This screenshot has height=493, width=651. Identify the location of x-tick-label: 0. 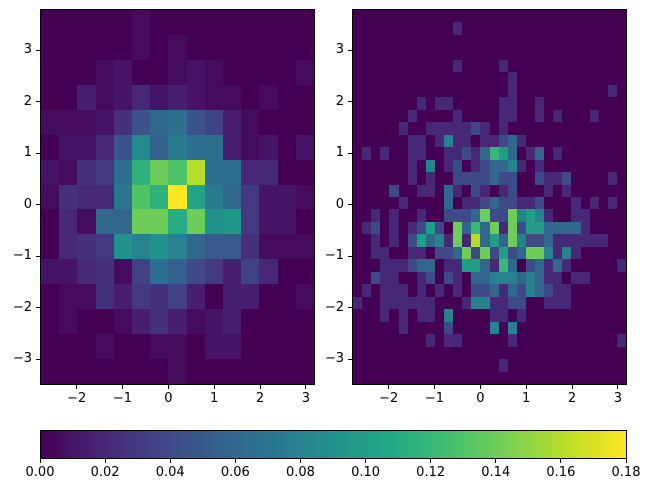
(480, 398).